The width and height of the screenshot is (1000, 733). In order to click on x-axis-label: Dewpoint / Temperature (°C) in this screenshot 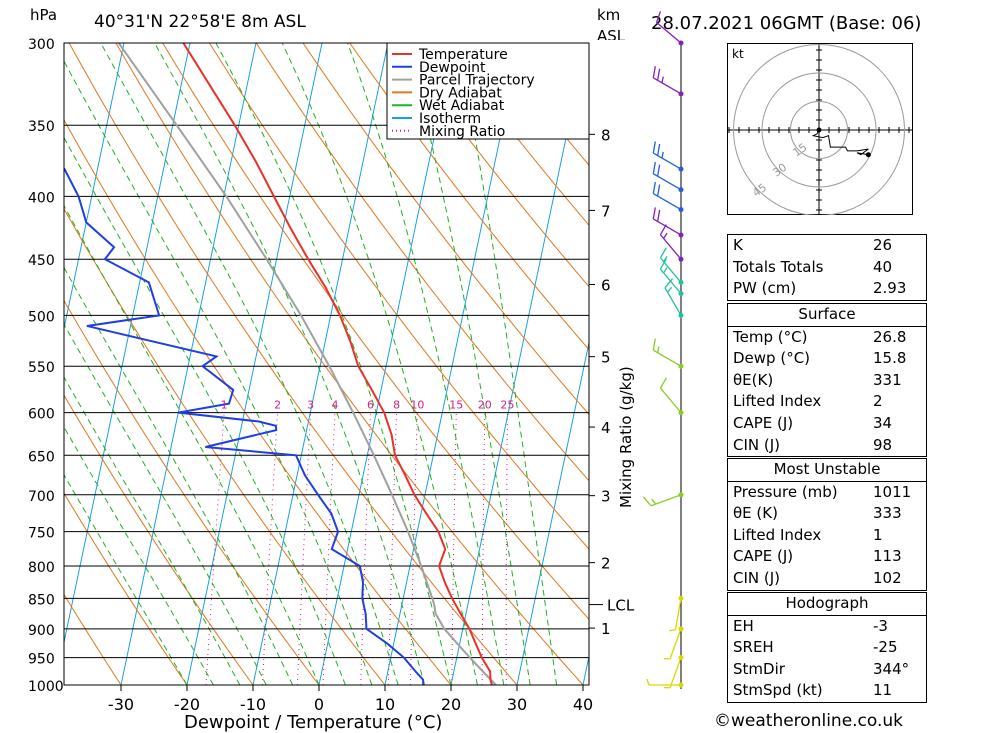, I will do `click(313, 722)`.